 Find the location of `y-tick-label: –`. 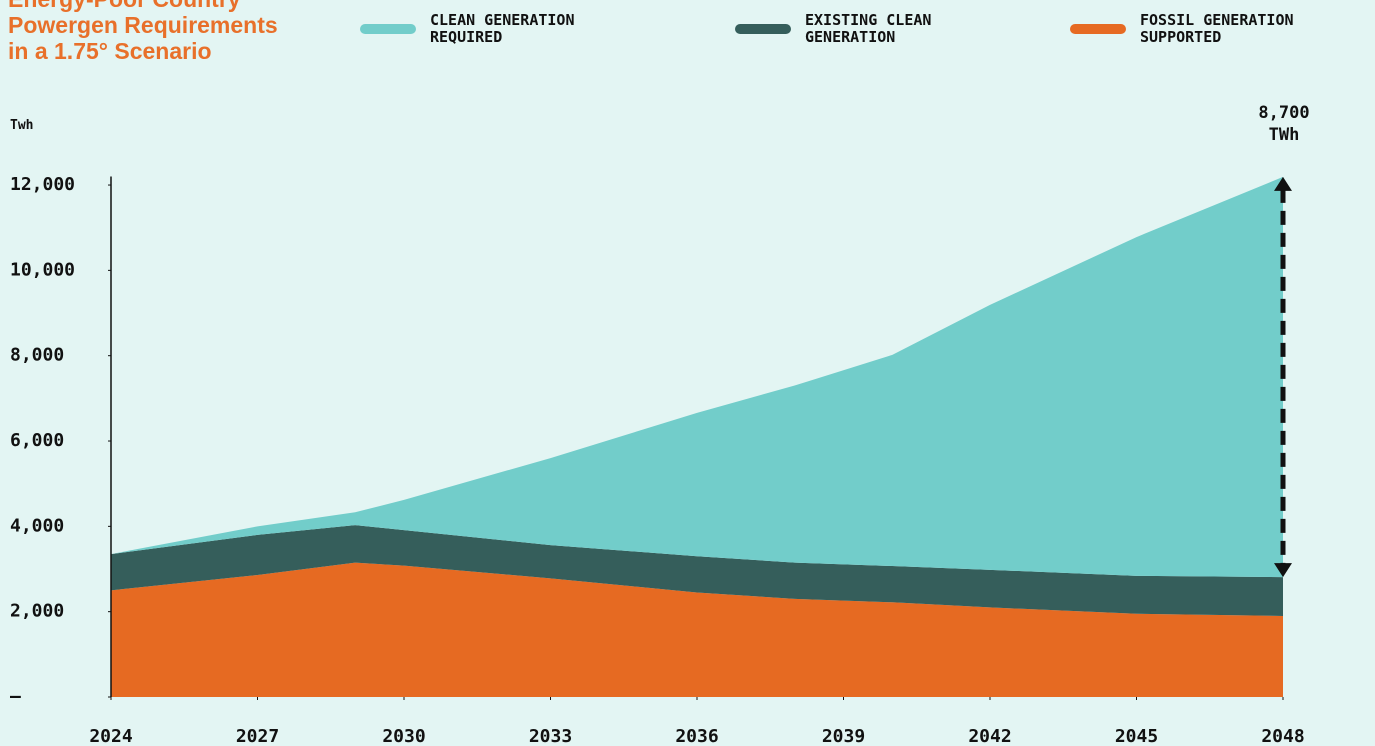

y-tick-label: – is located at coordinates (15, 696).